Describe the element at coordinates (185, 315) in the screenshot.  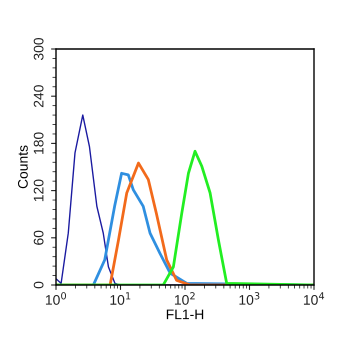
I see `x-axis-title: FL1-H` at that location.